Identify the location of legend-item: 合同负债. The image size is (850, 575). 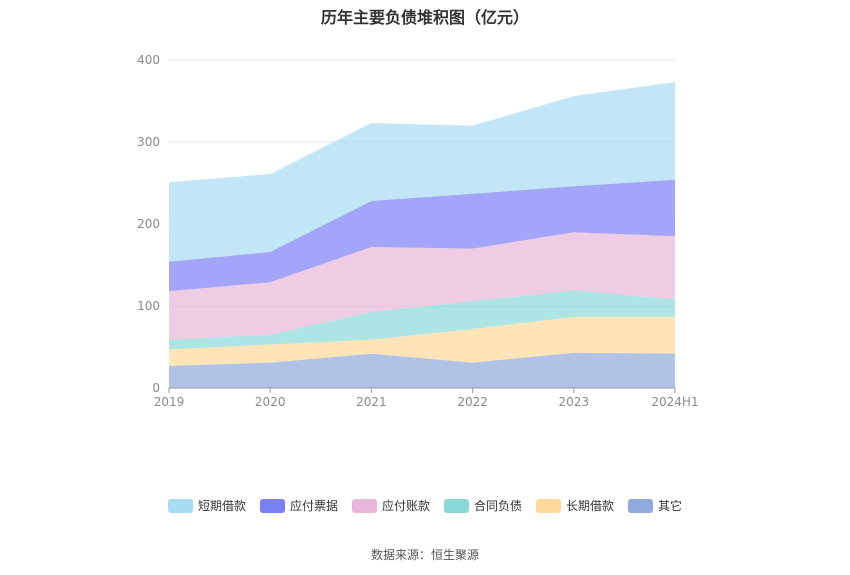
(483, 505).